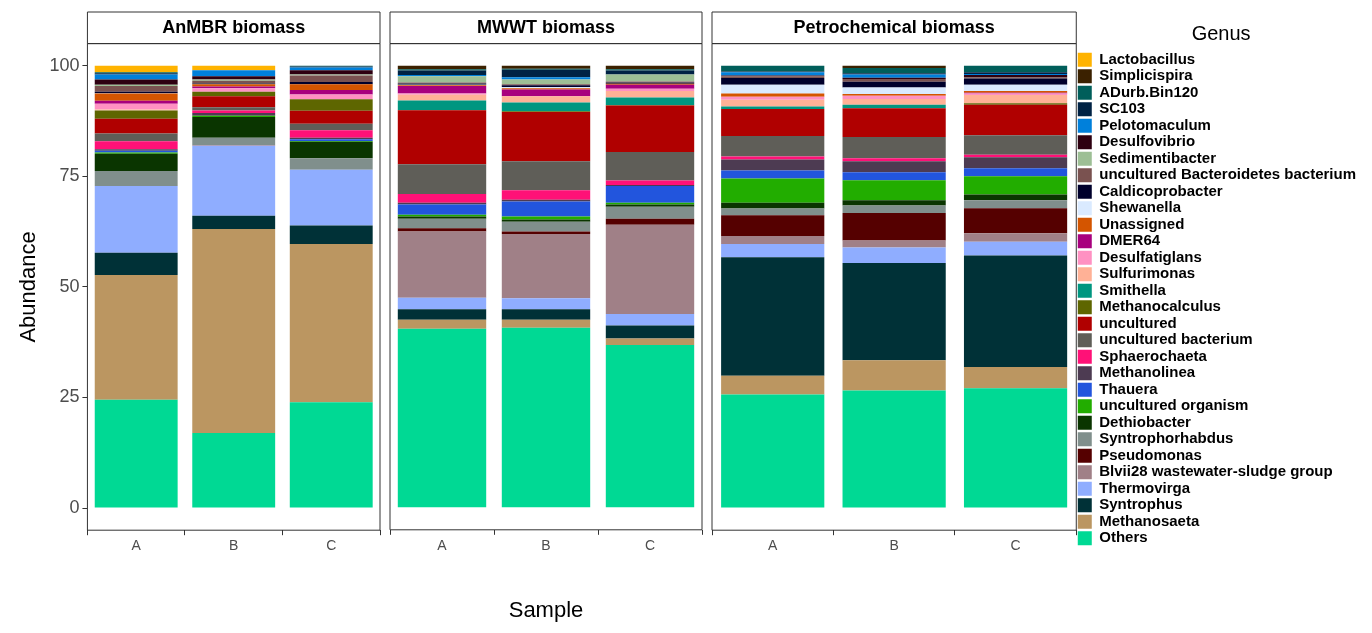  I want to click on legend-label: Blvii28 wastewater-sludge group, so click(1216, 471).